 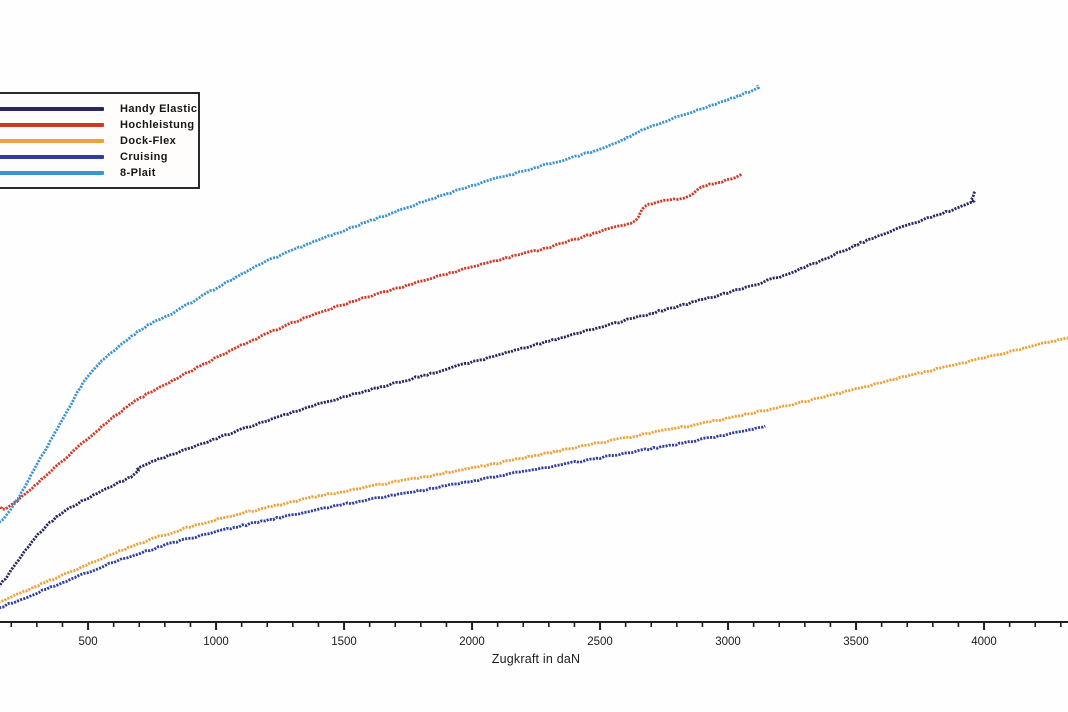 I want to click on x-tick-label: 4000, so click(x=984, y=642).